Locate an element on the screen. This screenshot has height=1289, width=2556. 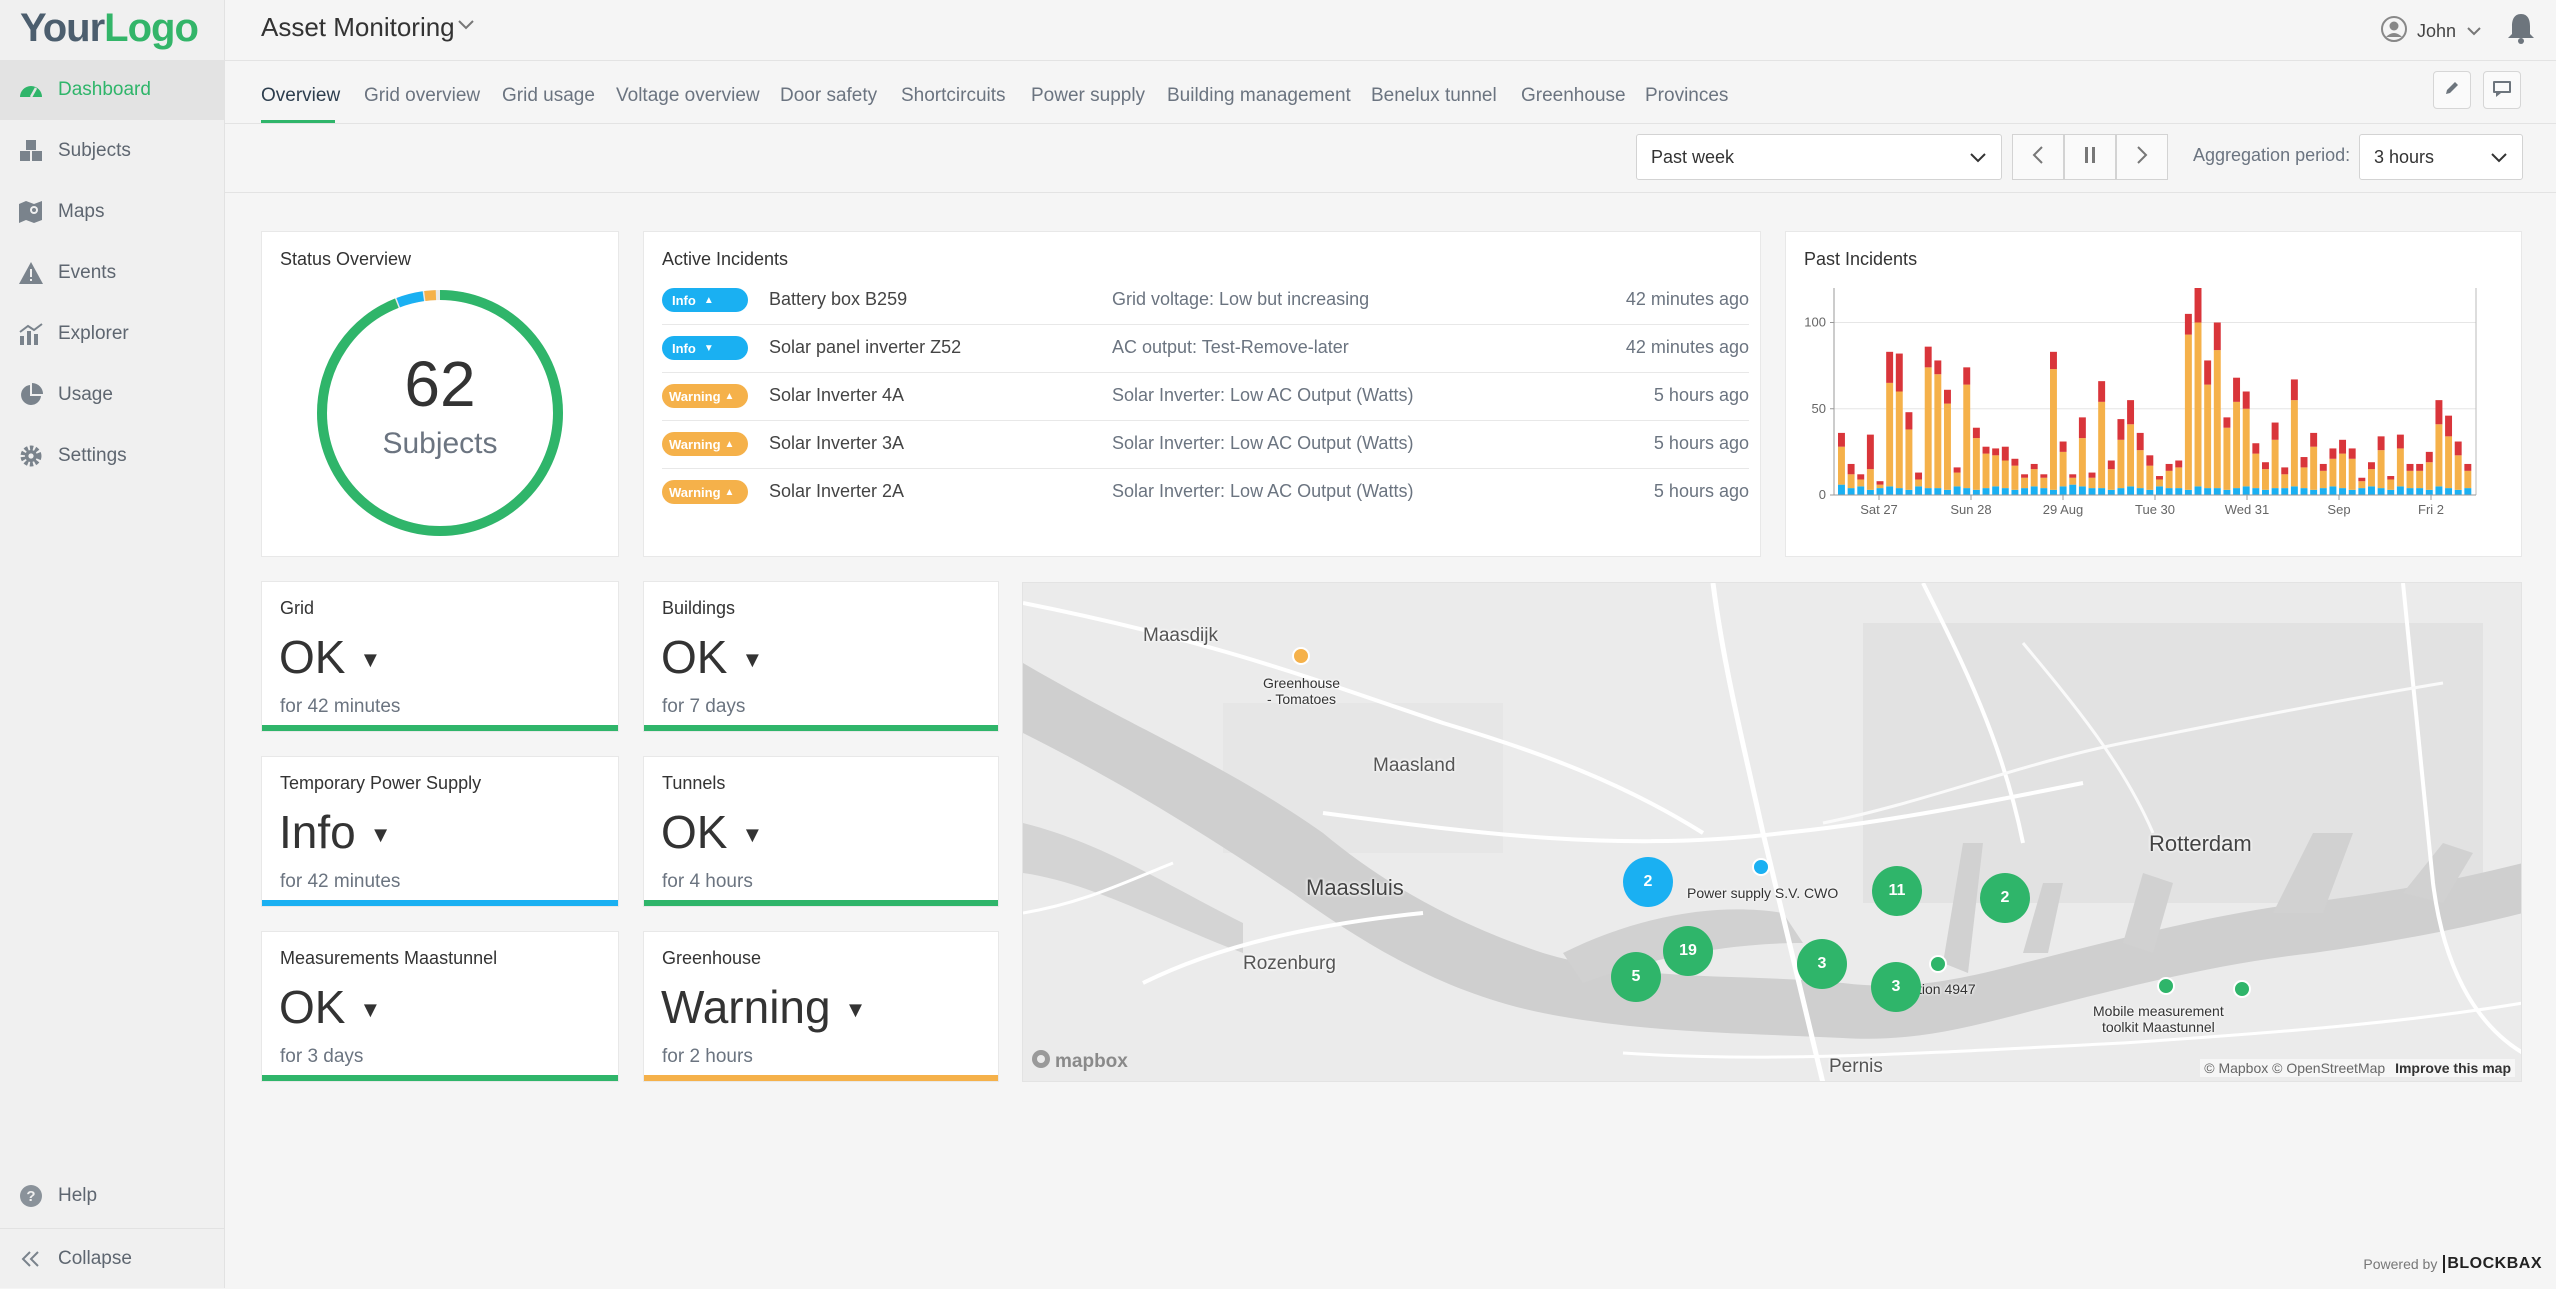
attribution-text: © Mapbox © OpenStreetMap is located at coordinates (2295, 1068).